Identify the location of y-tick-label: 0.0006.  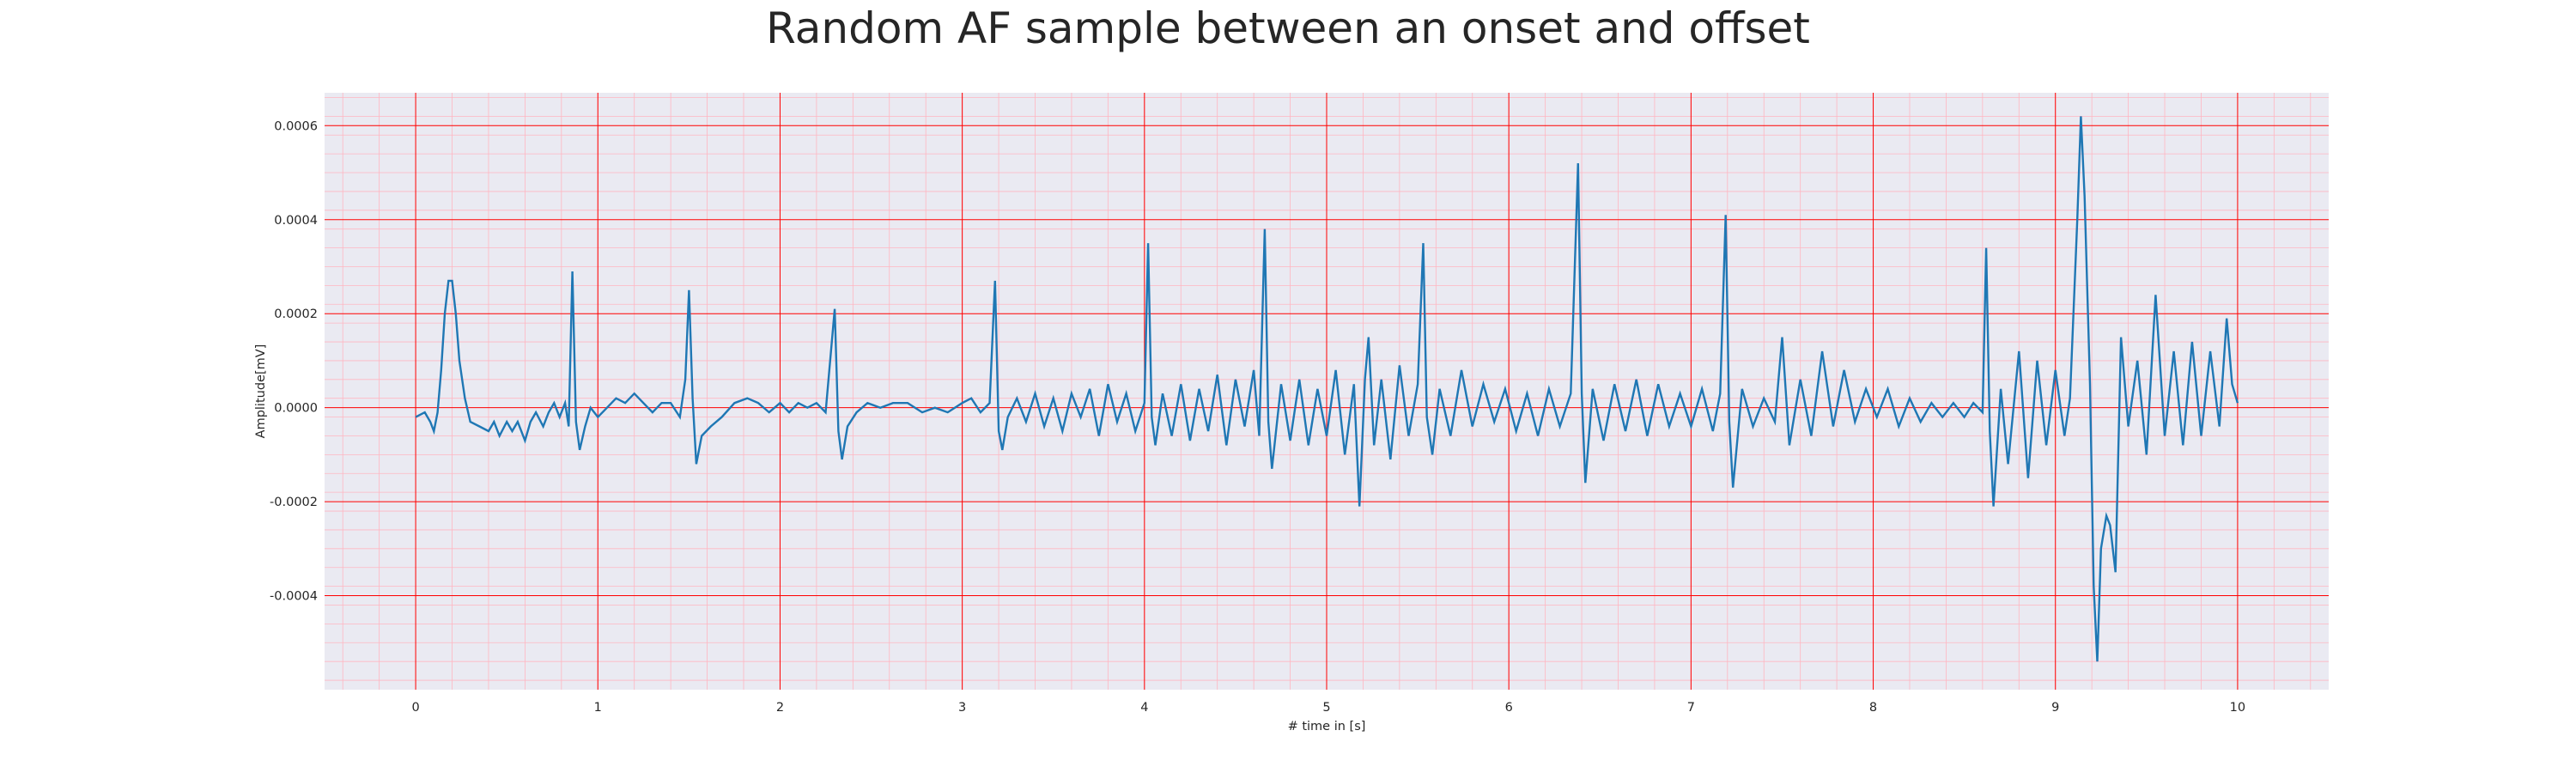
(296, 126).